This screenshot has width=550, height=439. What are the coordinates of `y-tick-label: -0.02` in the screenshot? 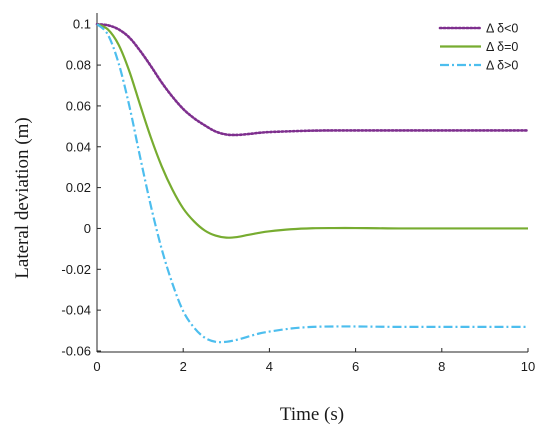 It's located at (76, 269).